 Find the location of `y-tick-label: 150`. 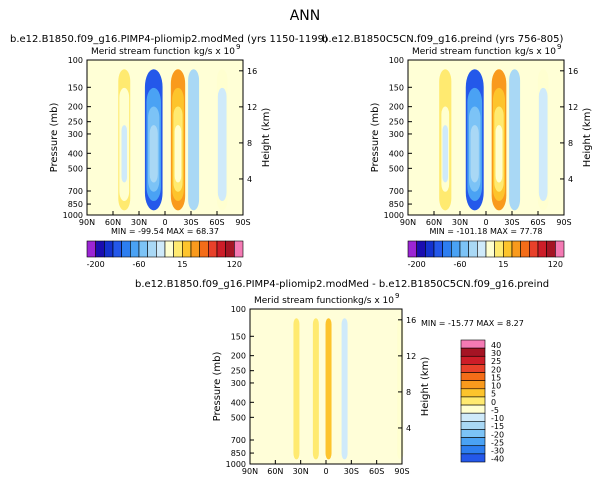

y-tick-label: 150 is located at coordinates (396, 87).